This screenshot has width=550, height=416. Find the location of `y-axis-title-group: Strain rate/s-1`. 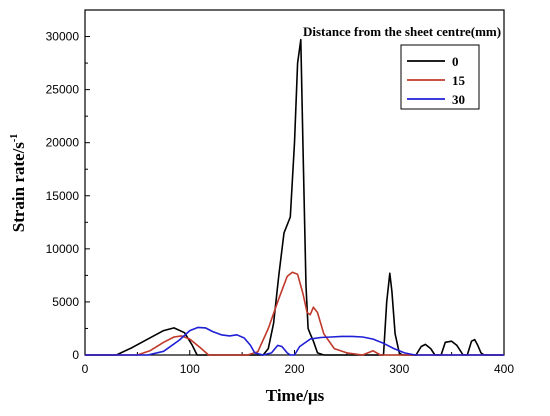

y-axis-title-group: Strain rate/s-1 is located at coordinates (18, 183).